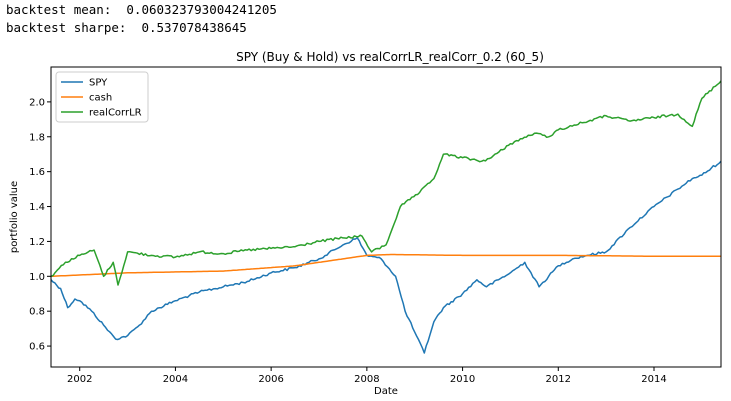  What do you see at coordinates (37, 277) in the screenshot?
I see `y-tick-label: 1.0` at bounding box center [37, 277].